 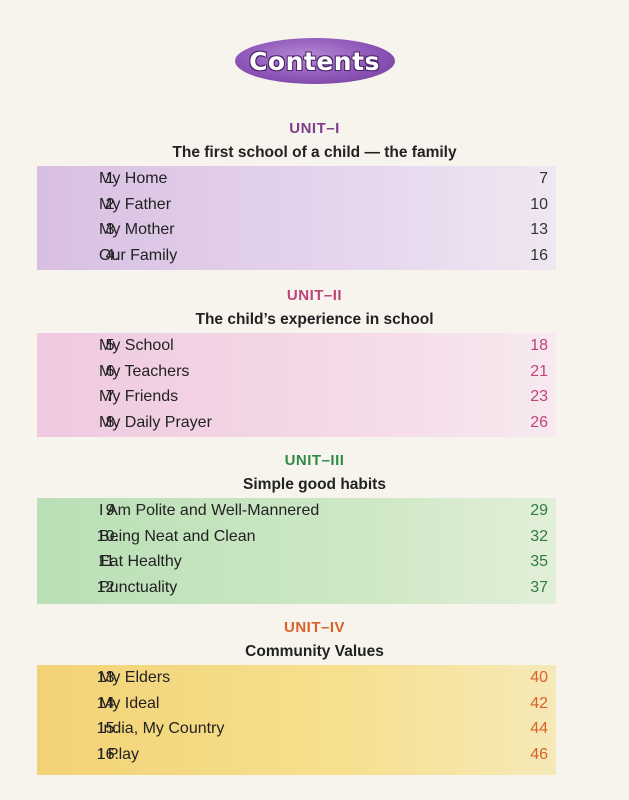 I want to click on entry-page: 40, so click(x=539, y=677).